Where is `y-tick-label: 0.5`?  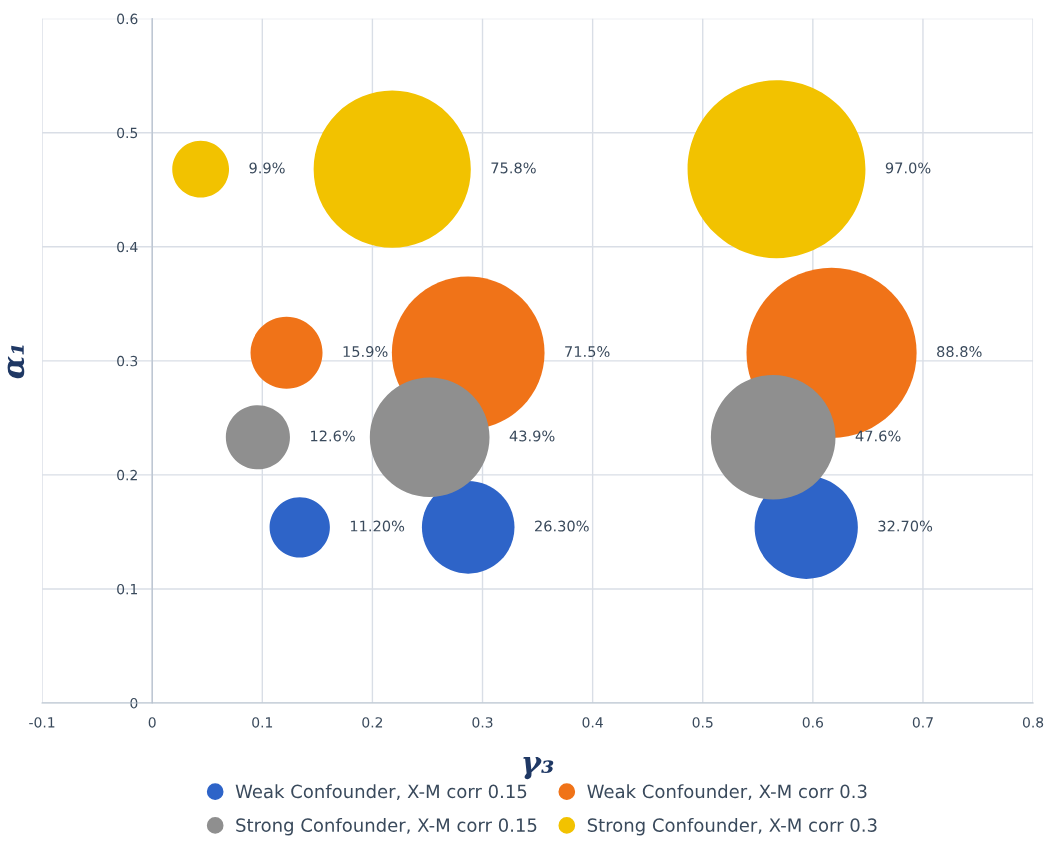 y-tick-label: 0.5 is located at coordinates (127, 133).